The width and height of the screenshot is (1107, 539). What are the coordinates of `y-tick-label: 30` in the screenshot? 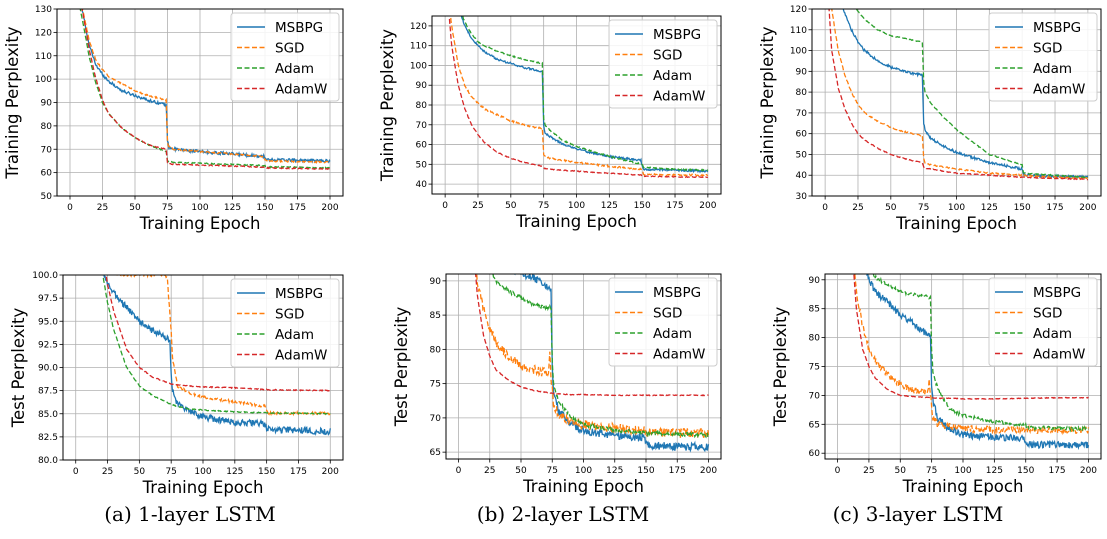 It's located at (802, 197).